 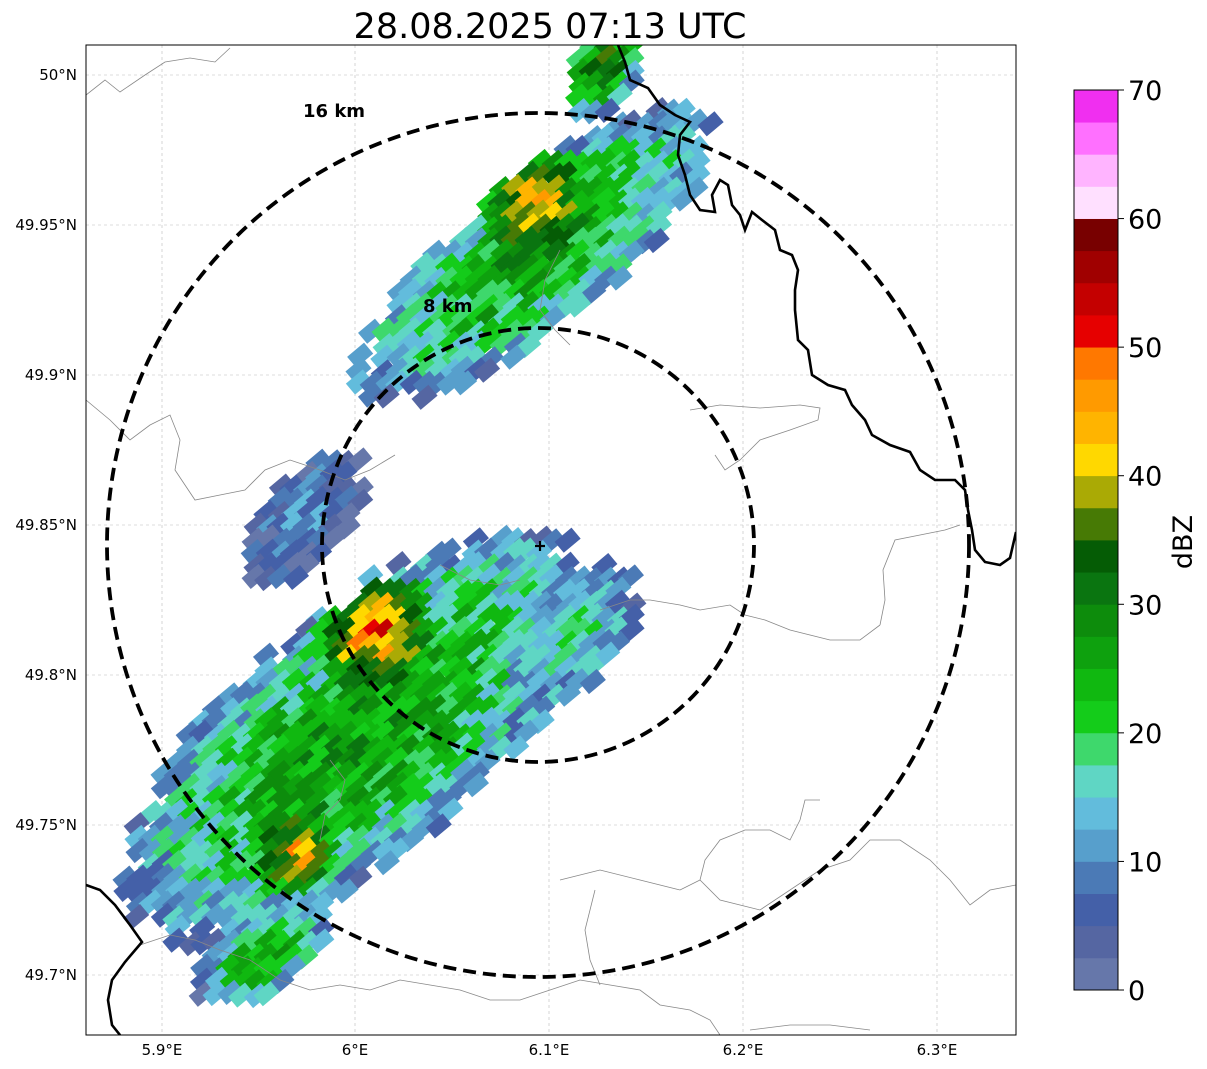 I want to click on colorbar-tick-label: 0, so click(x=1136, y=991).